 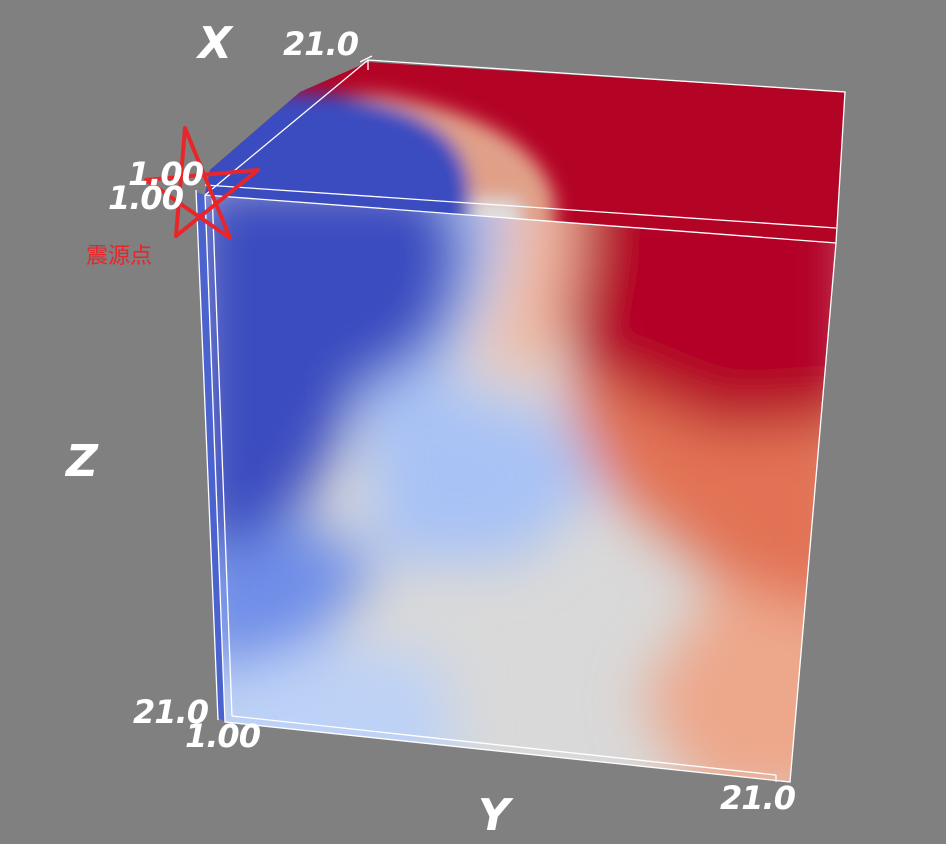 What do you see at coordinates (166, 174) in the screenshot?
I see `tick-x-min: 1.00` at bounding box center [166, 174].